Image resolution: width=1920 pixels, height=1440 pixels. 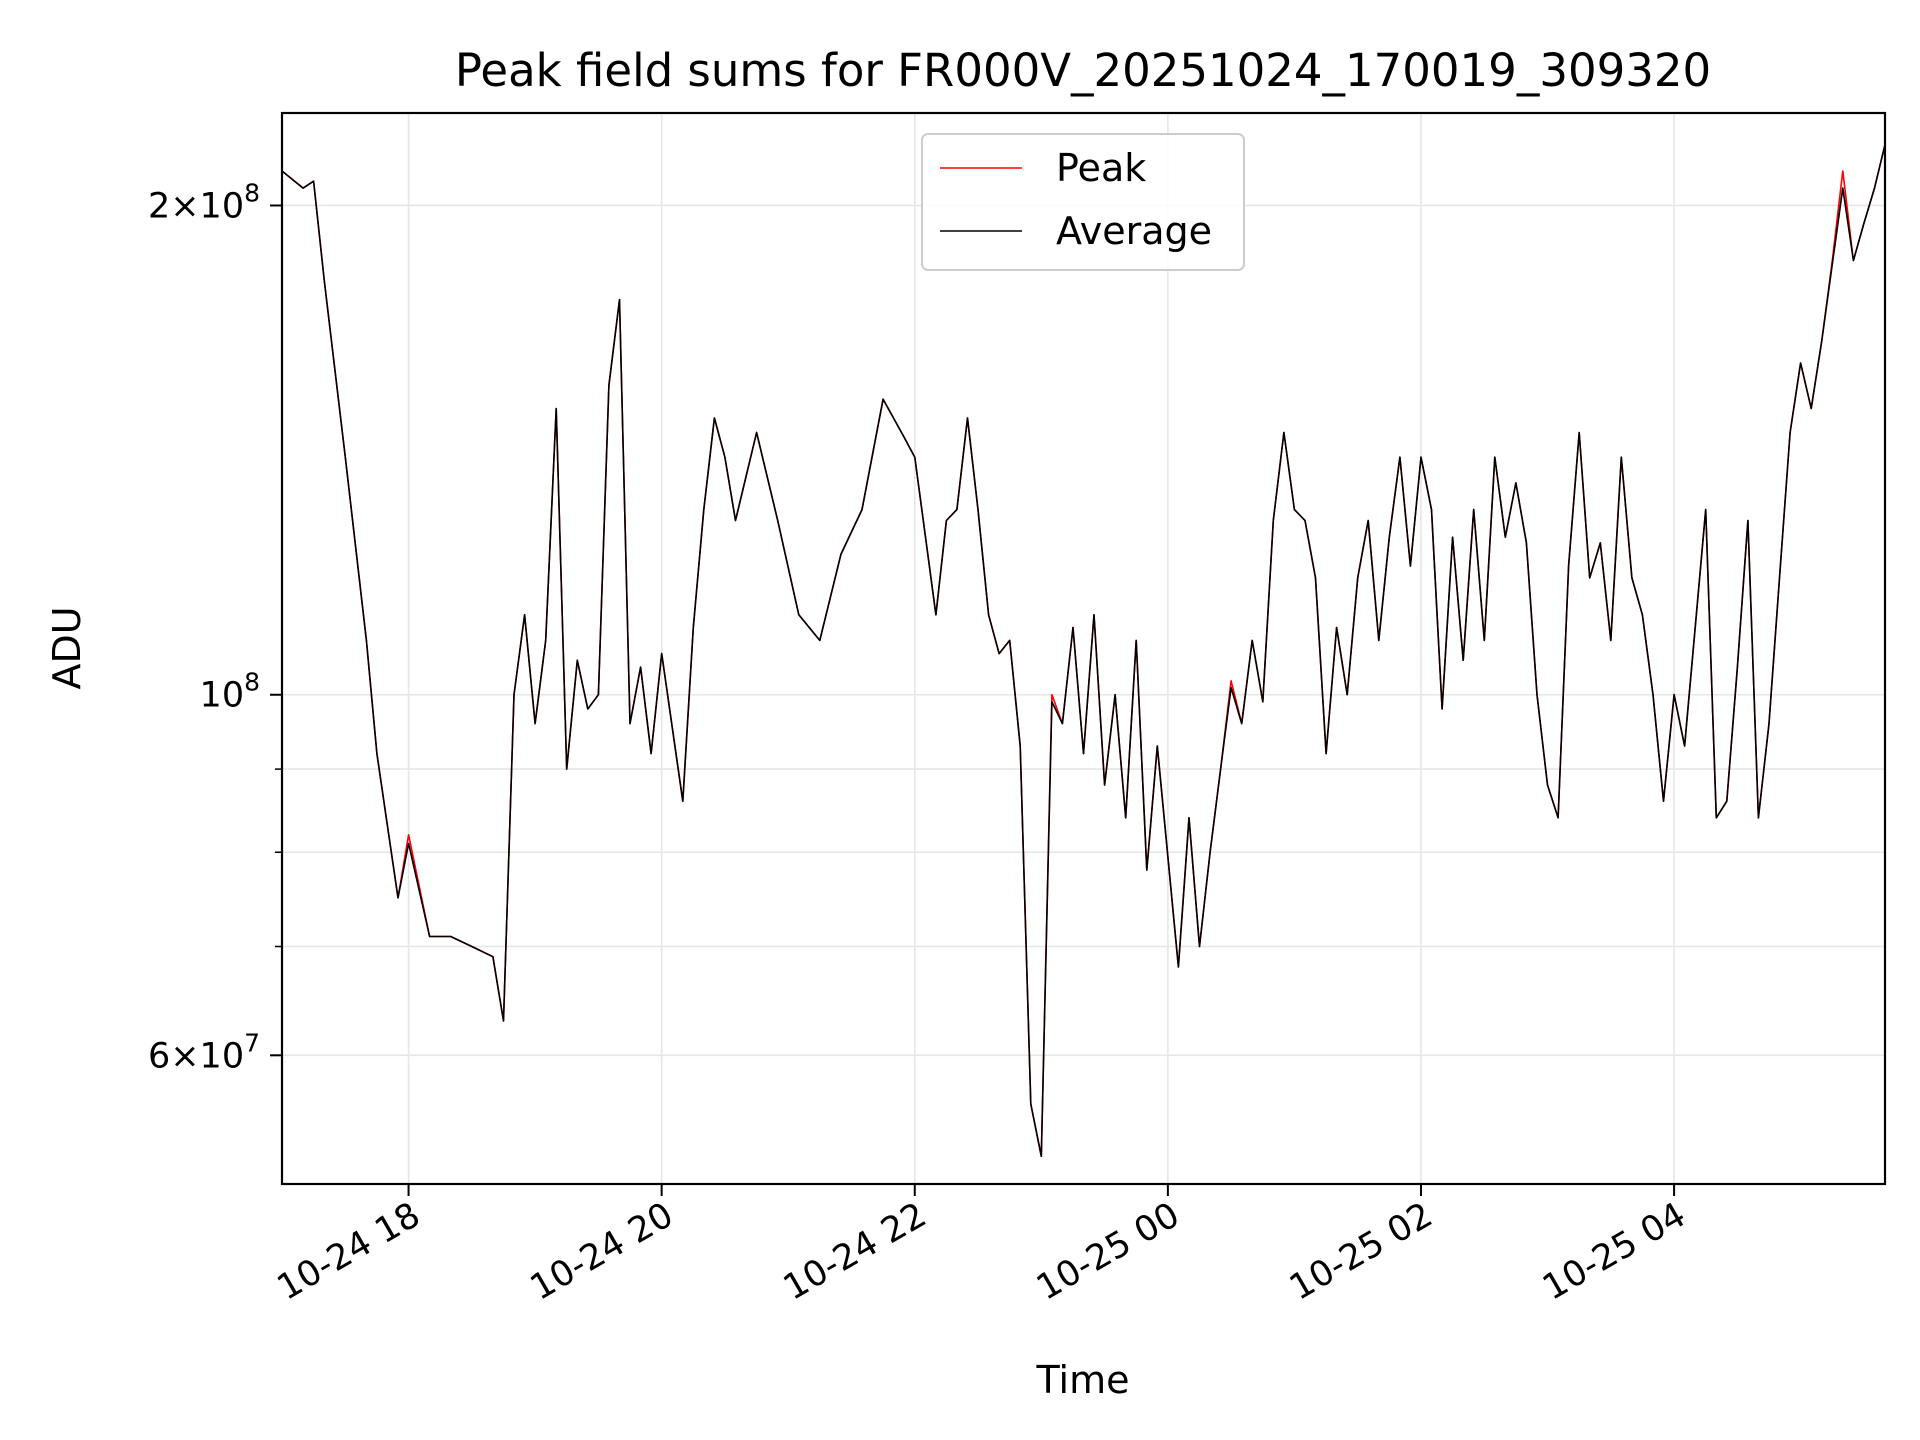 I want to click on y-axis-label: ADU, so click(x=67, y=647).